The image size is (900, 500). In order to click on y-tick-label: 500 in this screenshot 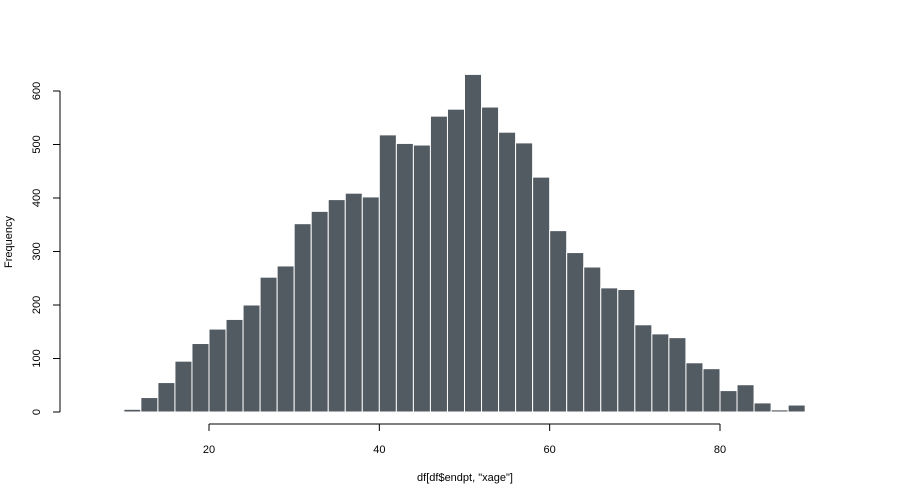, I will do `click(37, 144)`.